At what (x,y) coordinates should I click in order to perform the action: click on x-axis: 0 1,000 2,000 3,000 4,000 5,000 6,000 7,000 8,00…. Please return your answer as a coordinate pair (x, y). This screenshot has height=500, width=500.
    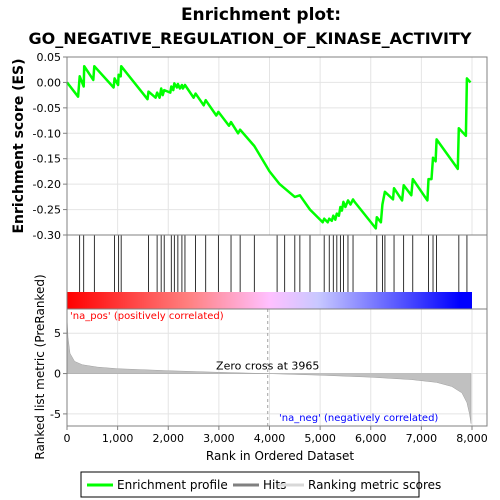
    Looking at the image, I should click on (276, 435).